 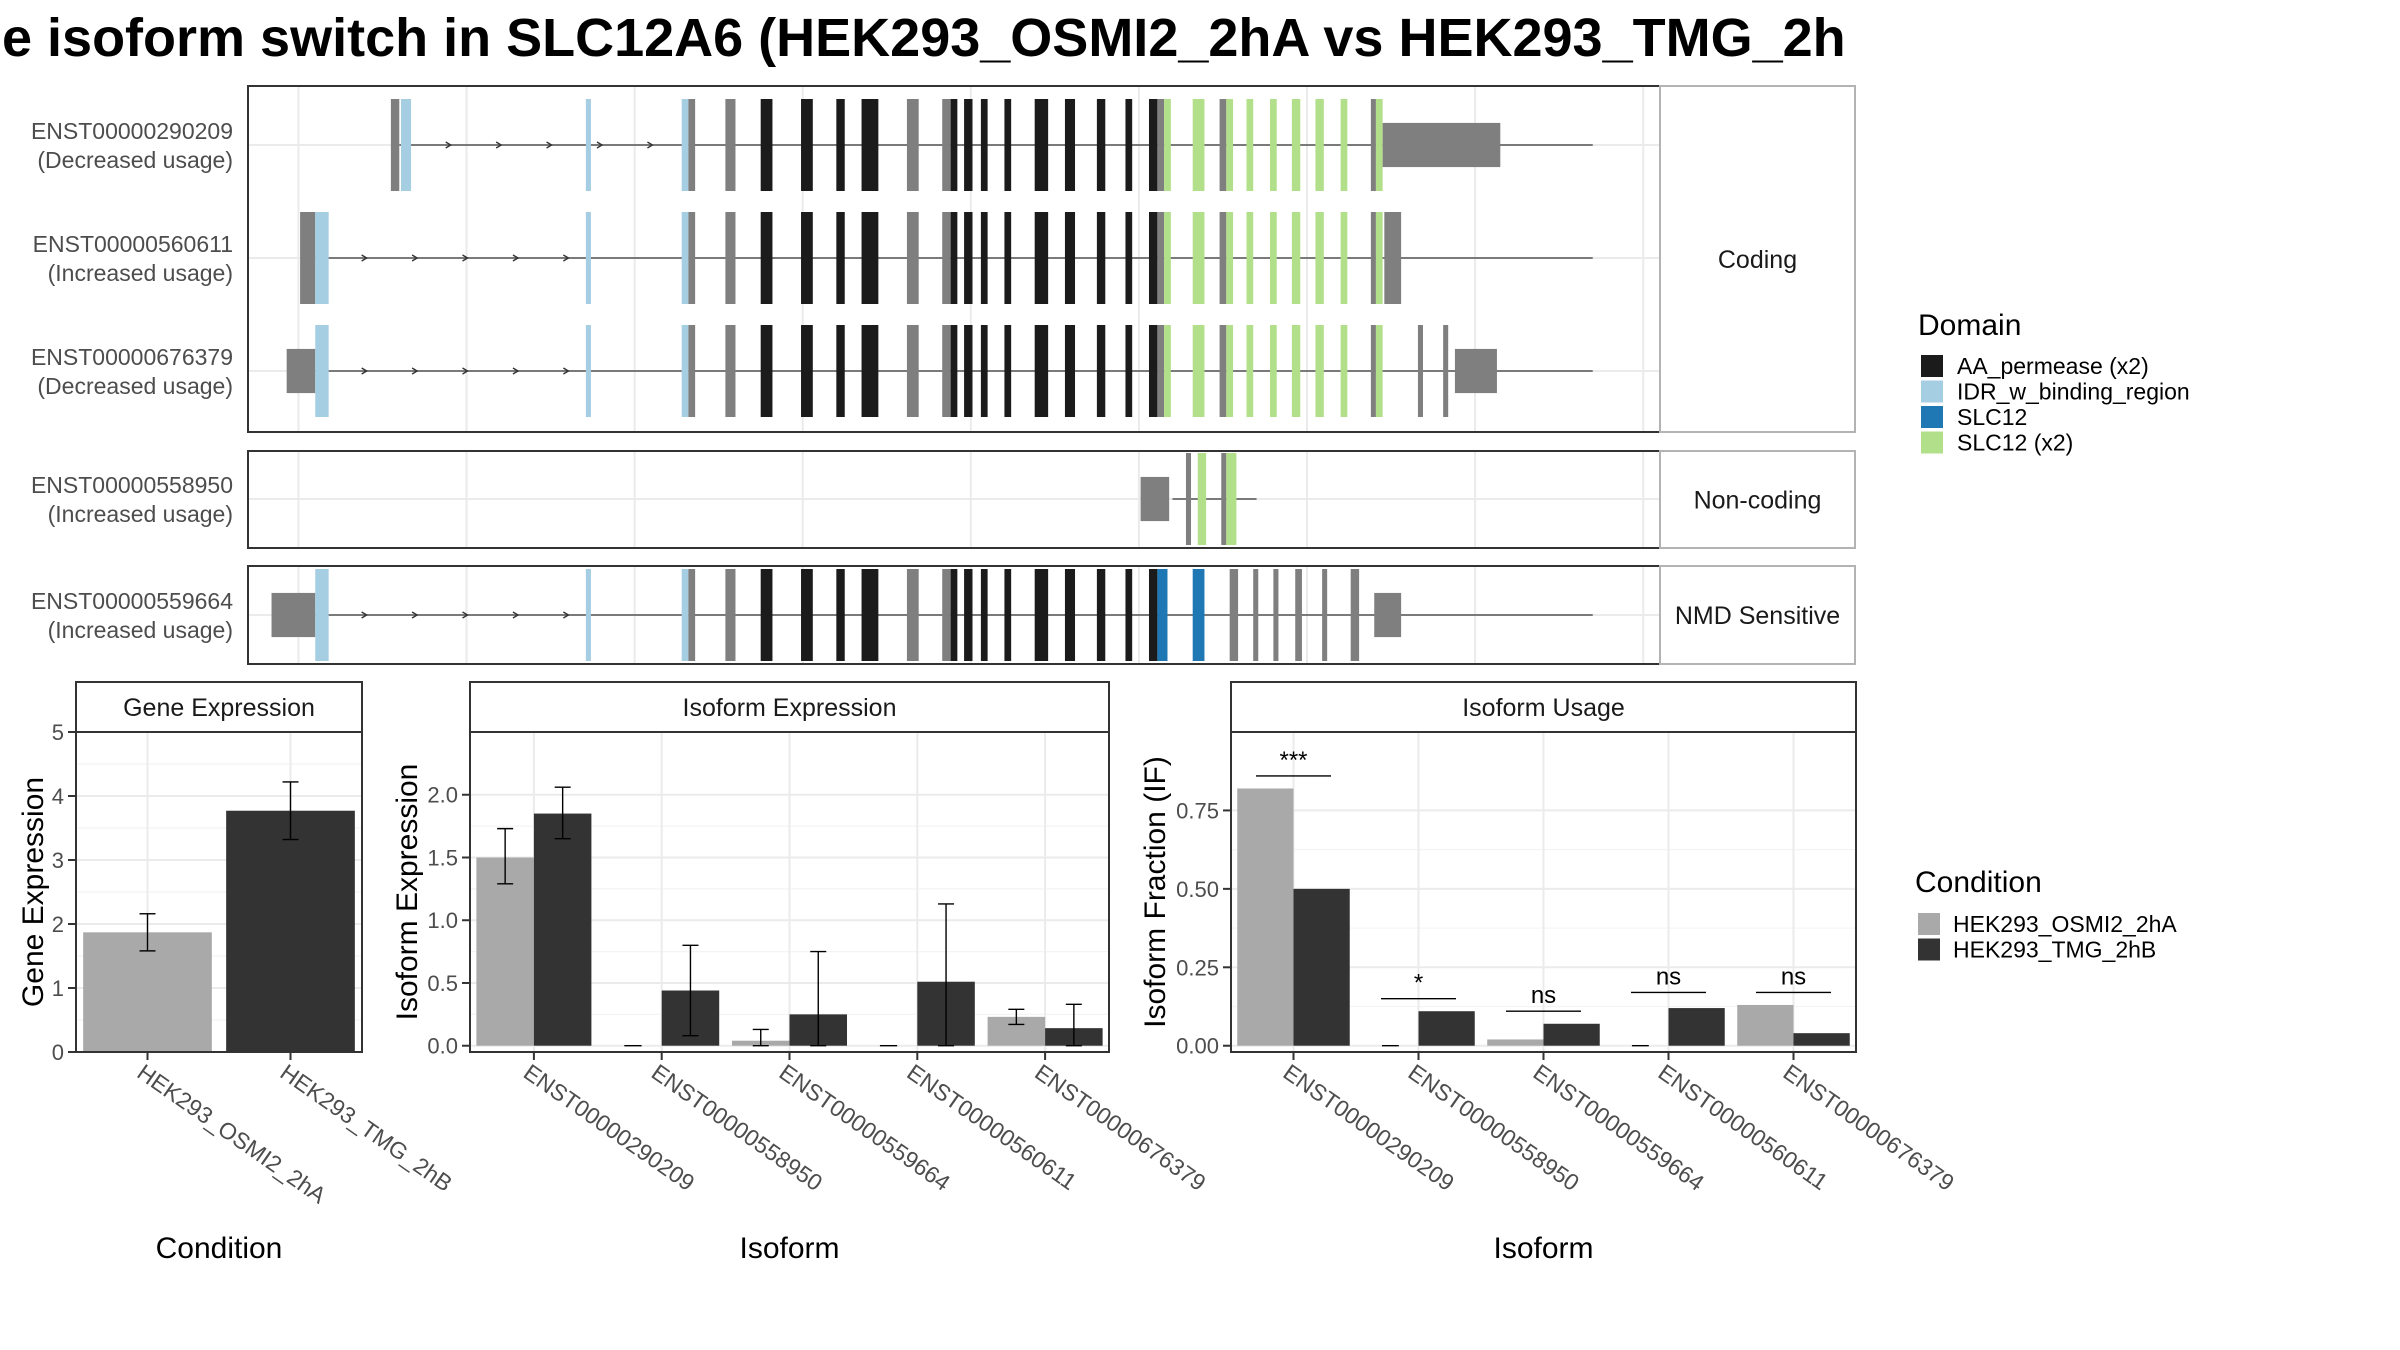 What do you see at coordinates (1929, 924) in the screenshot?
I see `condition-legend-key` at bounding box center [1929, 924].